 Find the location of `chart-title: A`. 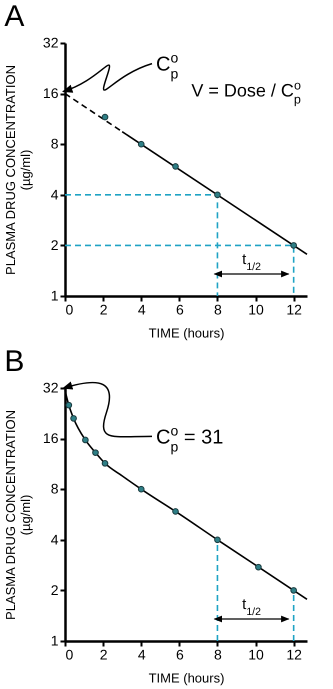

chart-title: A is located at coordinates (14, 16).